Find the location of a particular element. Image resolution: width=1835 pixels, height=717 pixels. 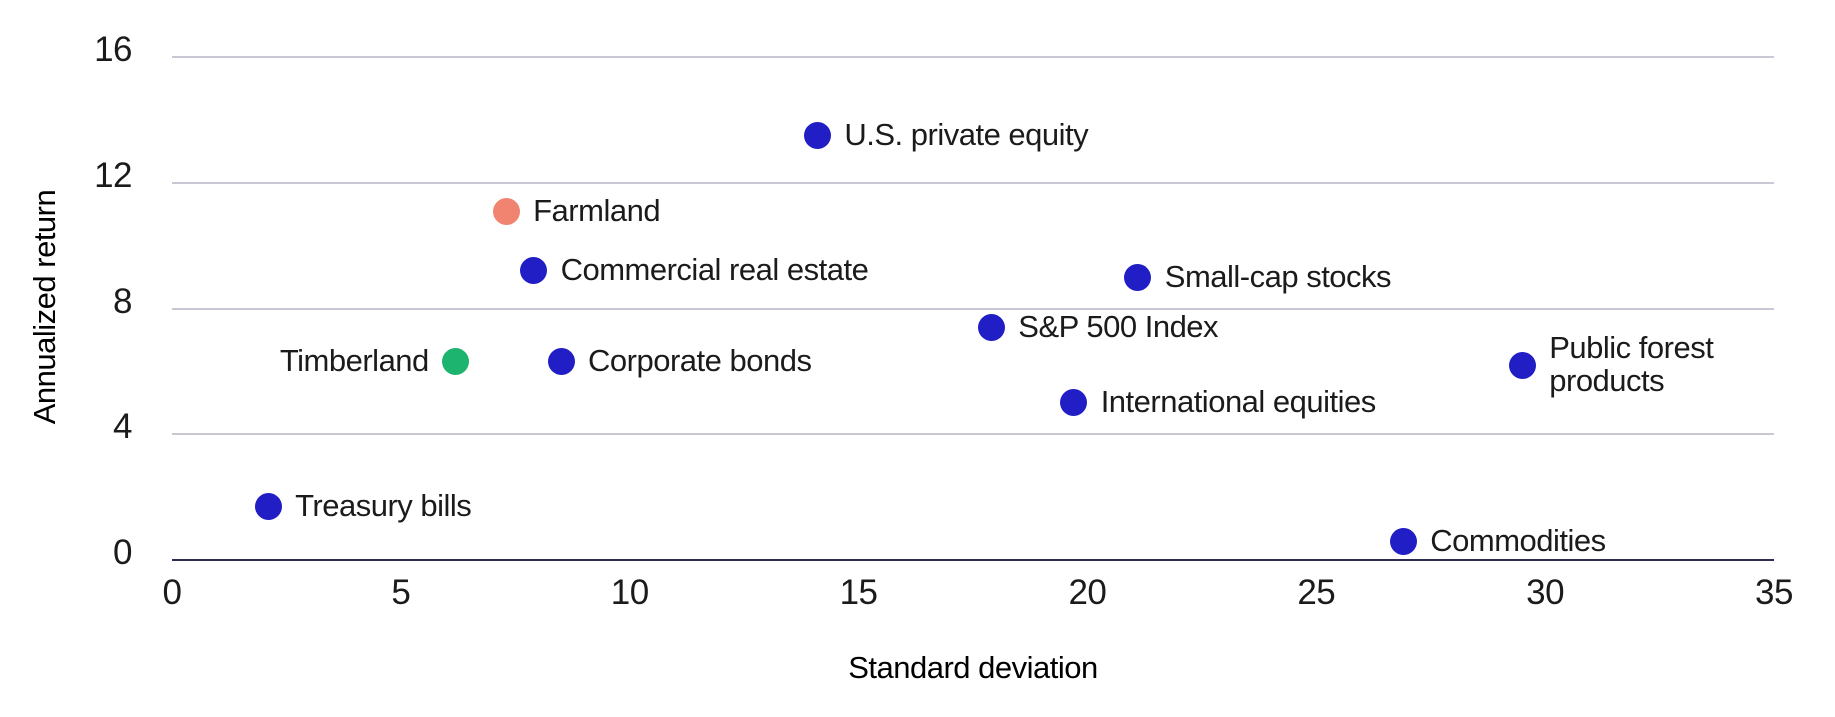

x-axis-title: Standard deviation is located at coordinates (973, 667).